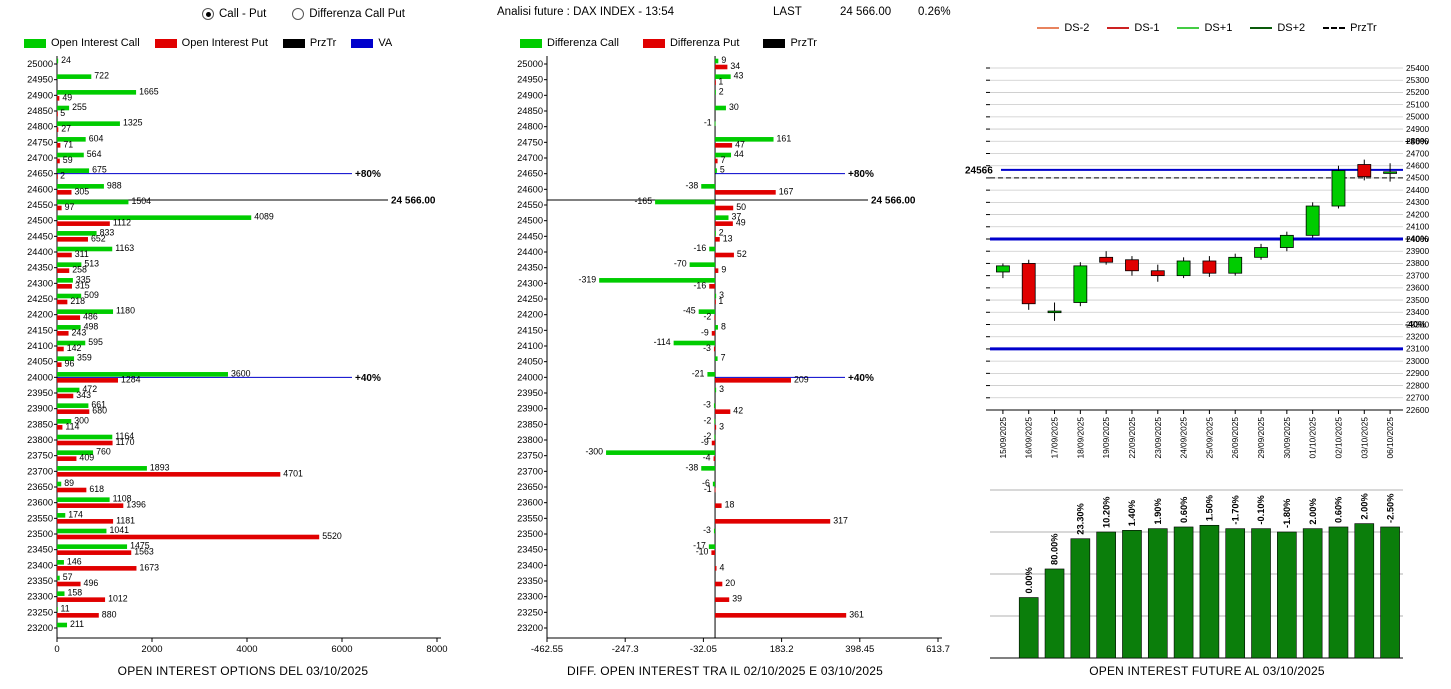 Image resolution: width=1451 pixels, height=689 pixels. Describe the element at coordinates (723, 160) in the screenshot. I see `svg-text: 7` at that location.